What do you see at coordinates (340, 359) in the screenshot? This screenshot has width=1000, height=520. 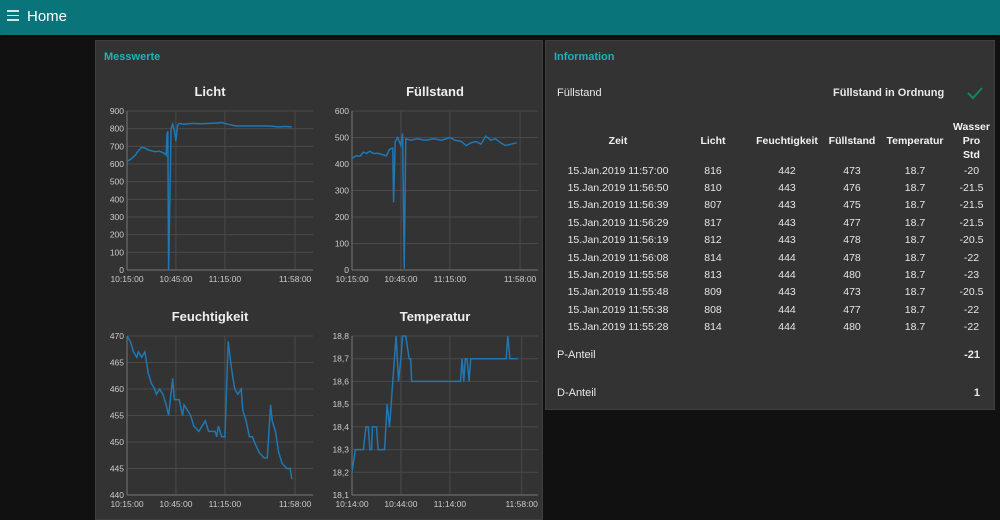 I see `y-tick-label: 18,7` at bounding box center [340, 359].